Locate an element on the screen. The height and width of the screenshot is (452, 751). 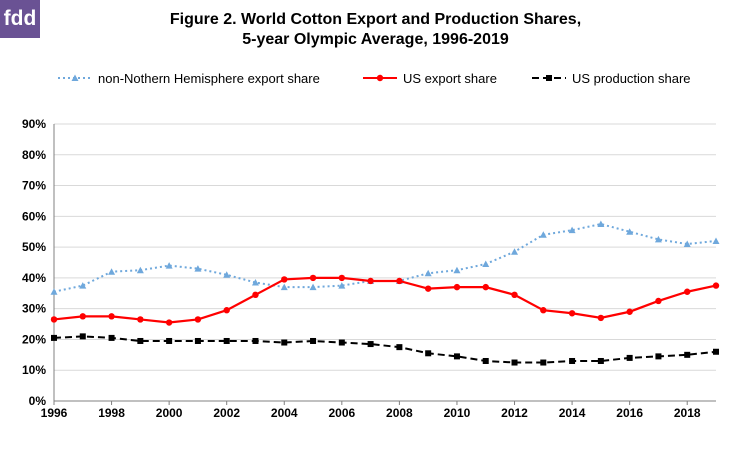
y-tick-label: 40% is located at coordinates (34, 278).